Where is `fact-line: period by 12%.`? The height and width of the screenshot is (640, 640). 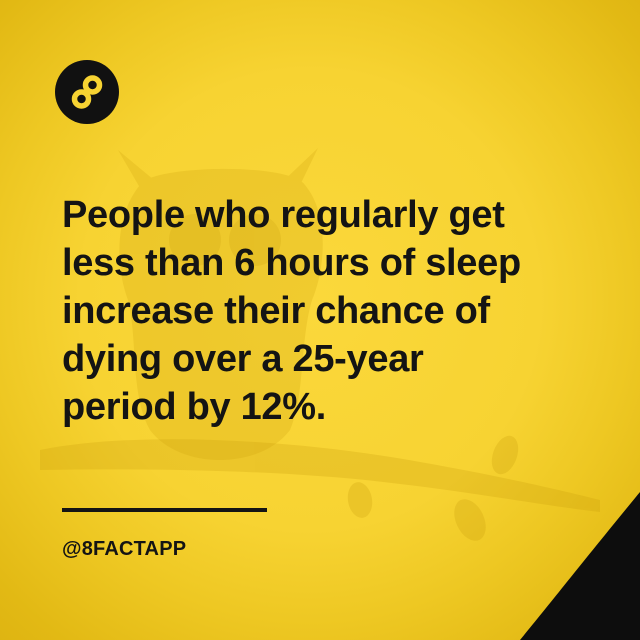 fact-line: period by 12%. is located at coordinates (194, 407).